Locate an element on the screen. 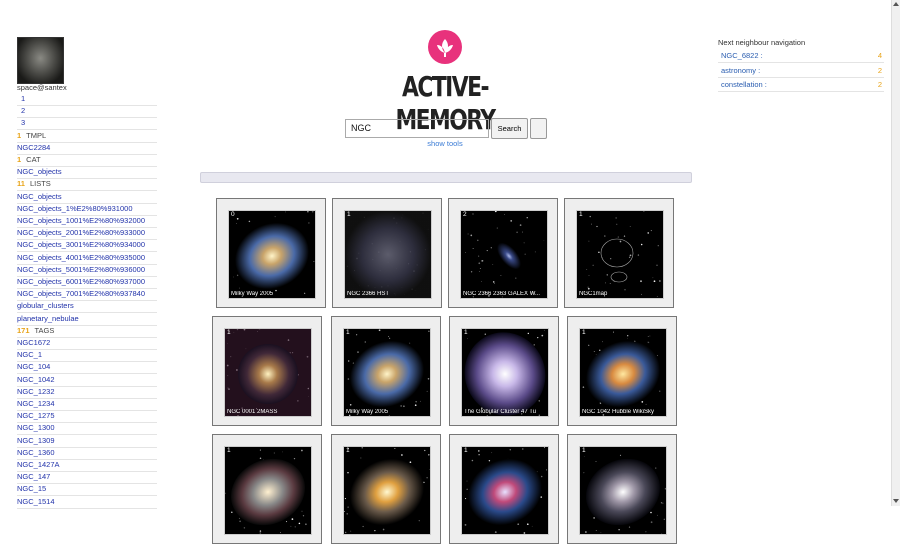 Image resolution: width=900 pixels, height=544 pixels. item-link: NGC_1514 is located at coordinates (36, 501).